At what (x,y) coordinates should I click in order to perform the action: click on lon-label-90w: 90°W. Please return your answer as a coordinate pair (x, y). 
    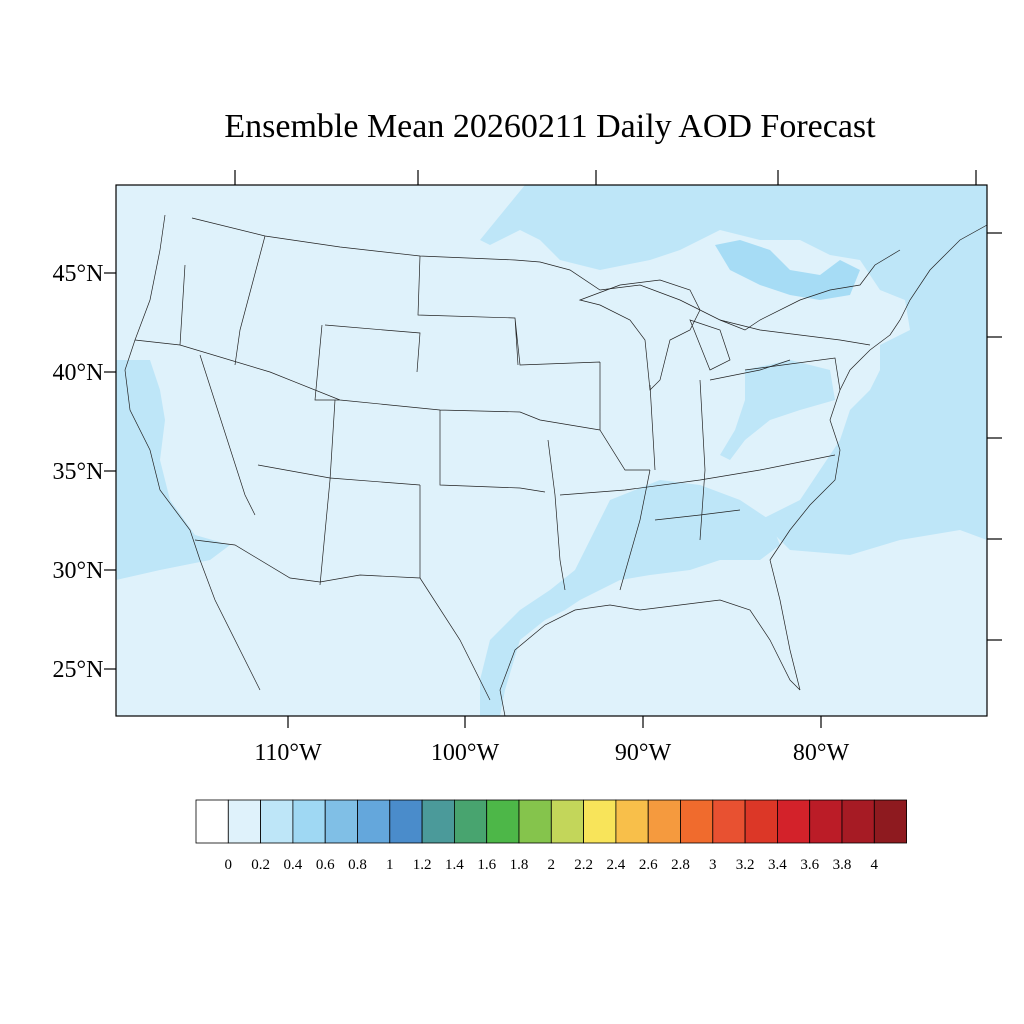
    Looking at the image, I should click on (643, 753).